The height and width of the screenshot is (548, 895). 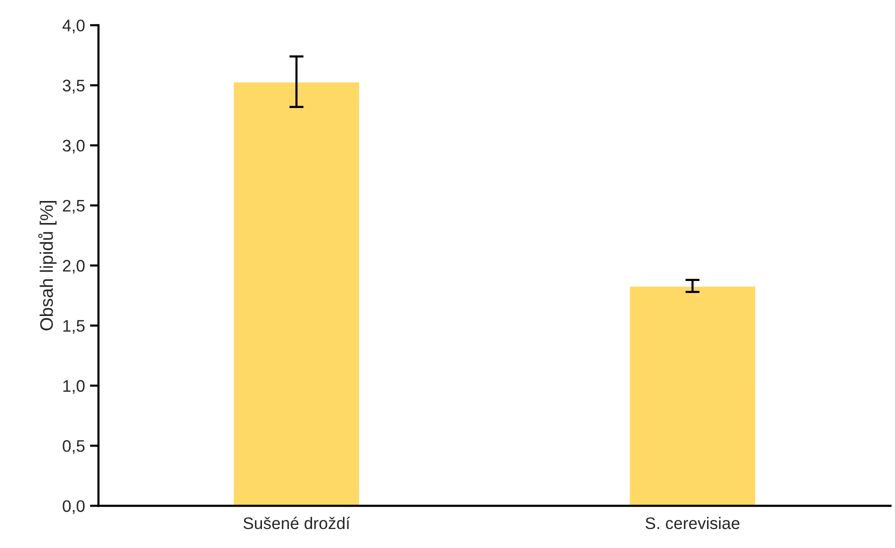 I want to click on y-tick-label: 0,5, so click(x=73, y=447).